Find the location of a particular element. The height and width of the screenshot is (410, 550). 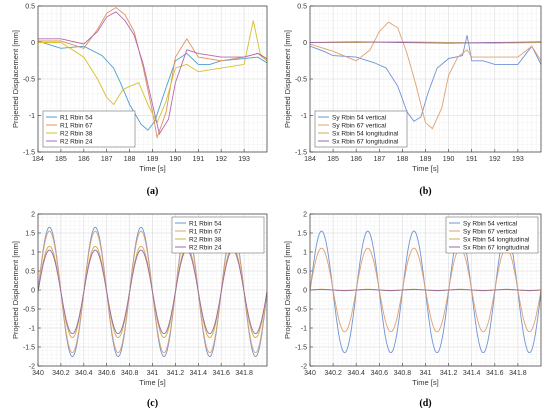

x-tick-label: 186 is located at coordinates (84, 159).